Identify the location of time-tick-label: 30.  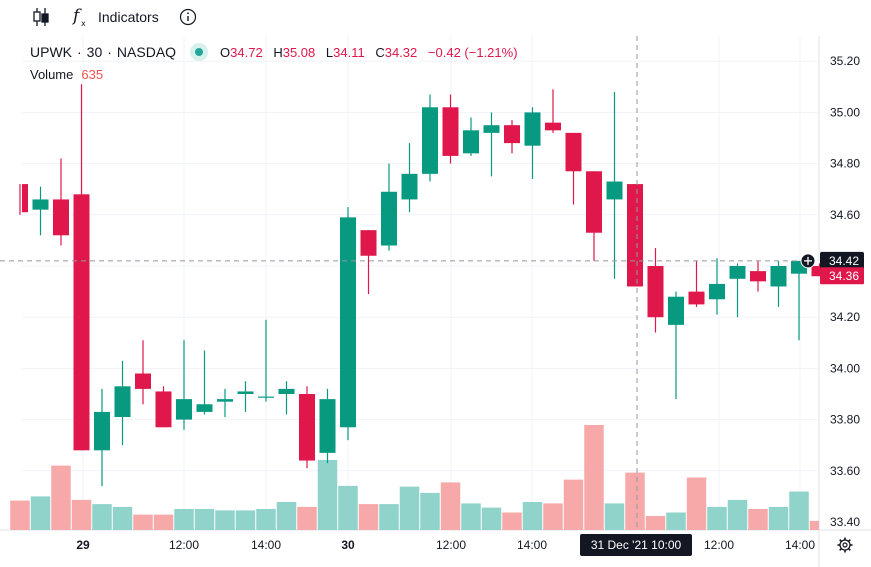
(348, 545).